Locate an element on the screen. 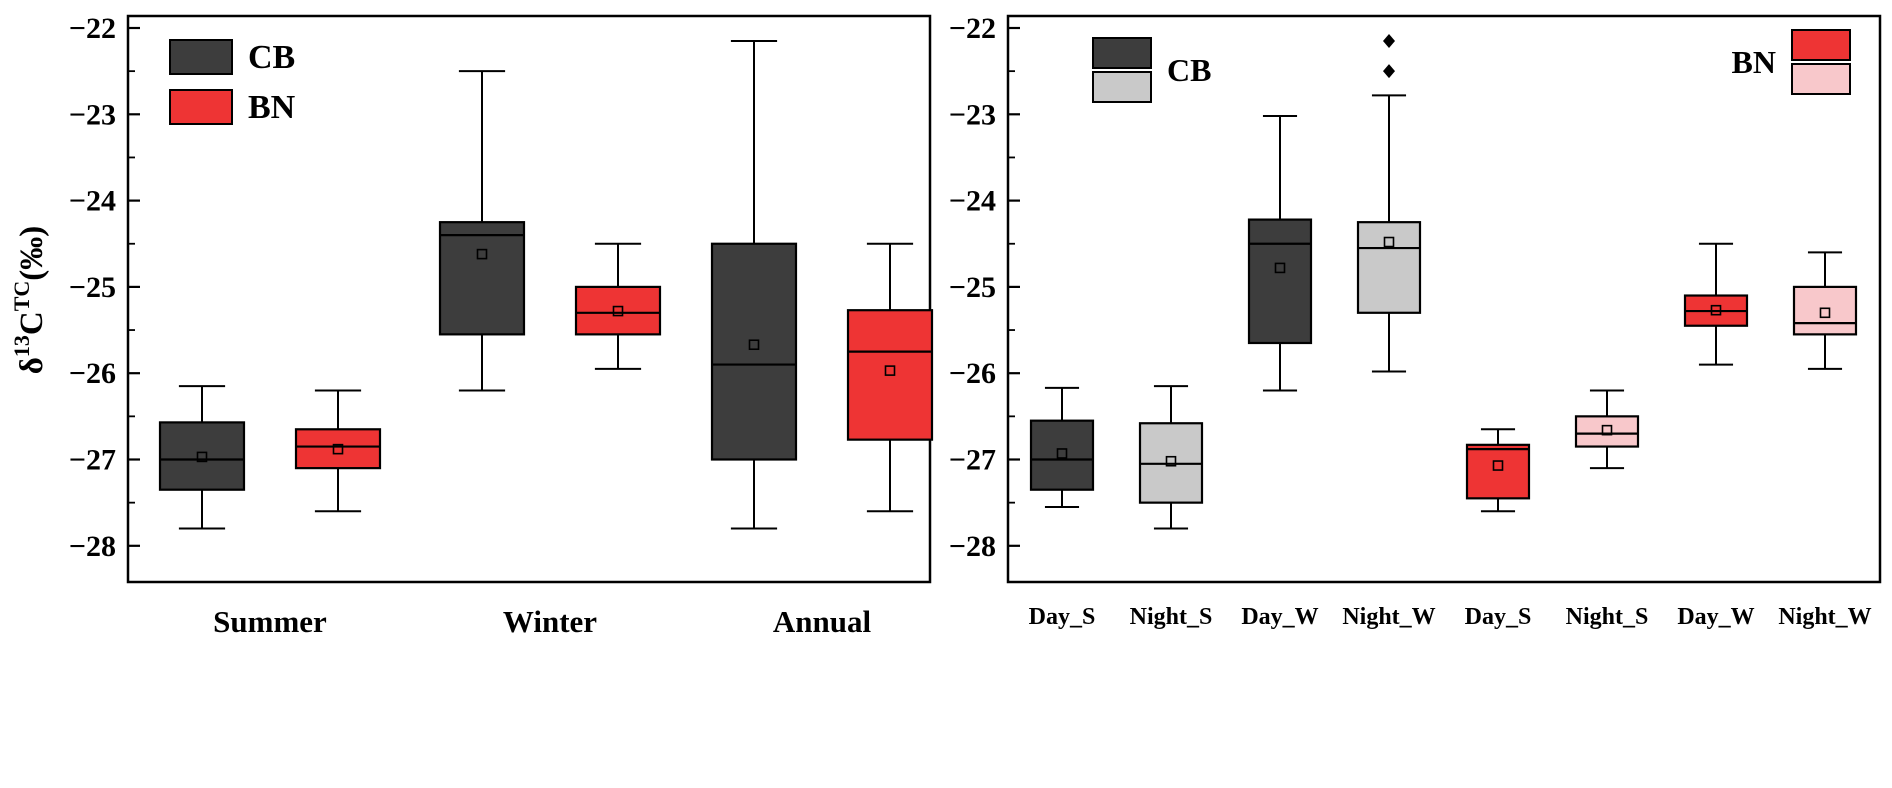  box-Annual-BN is located at coordinates (890, 377).